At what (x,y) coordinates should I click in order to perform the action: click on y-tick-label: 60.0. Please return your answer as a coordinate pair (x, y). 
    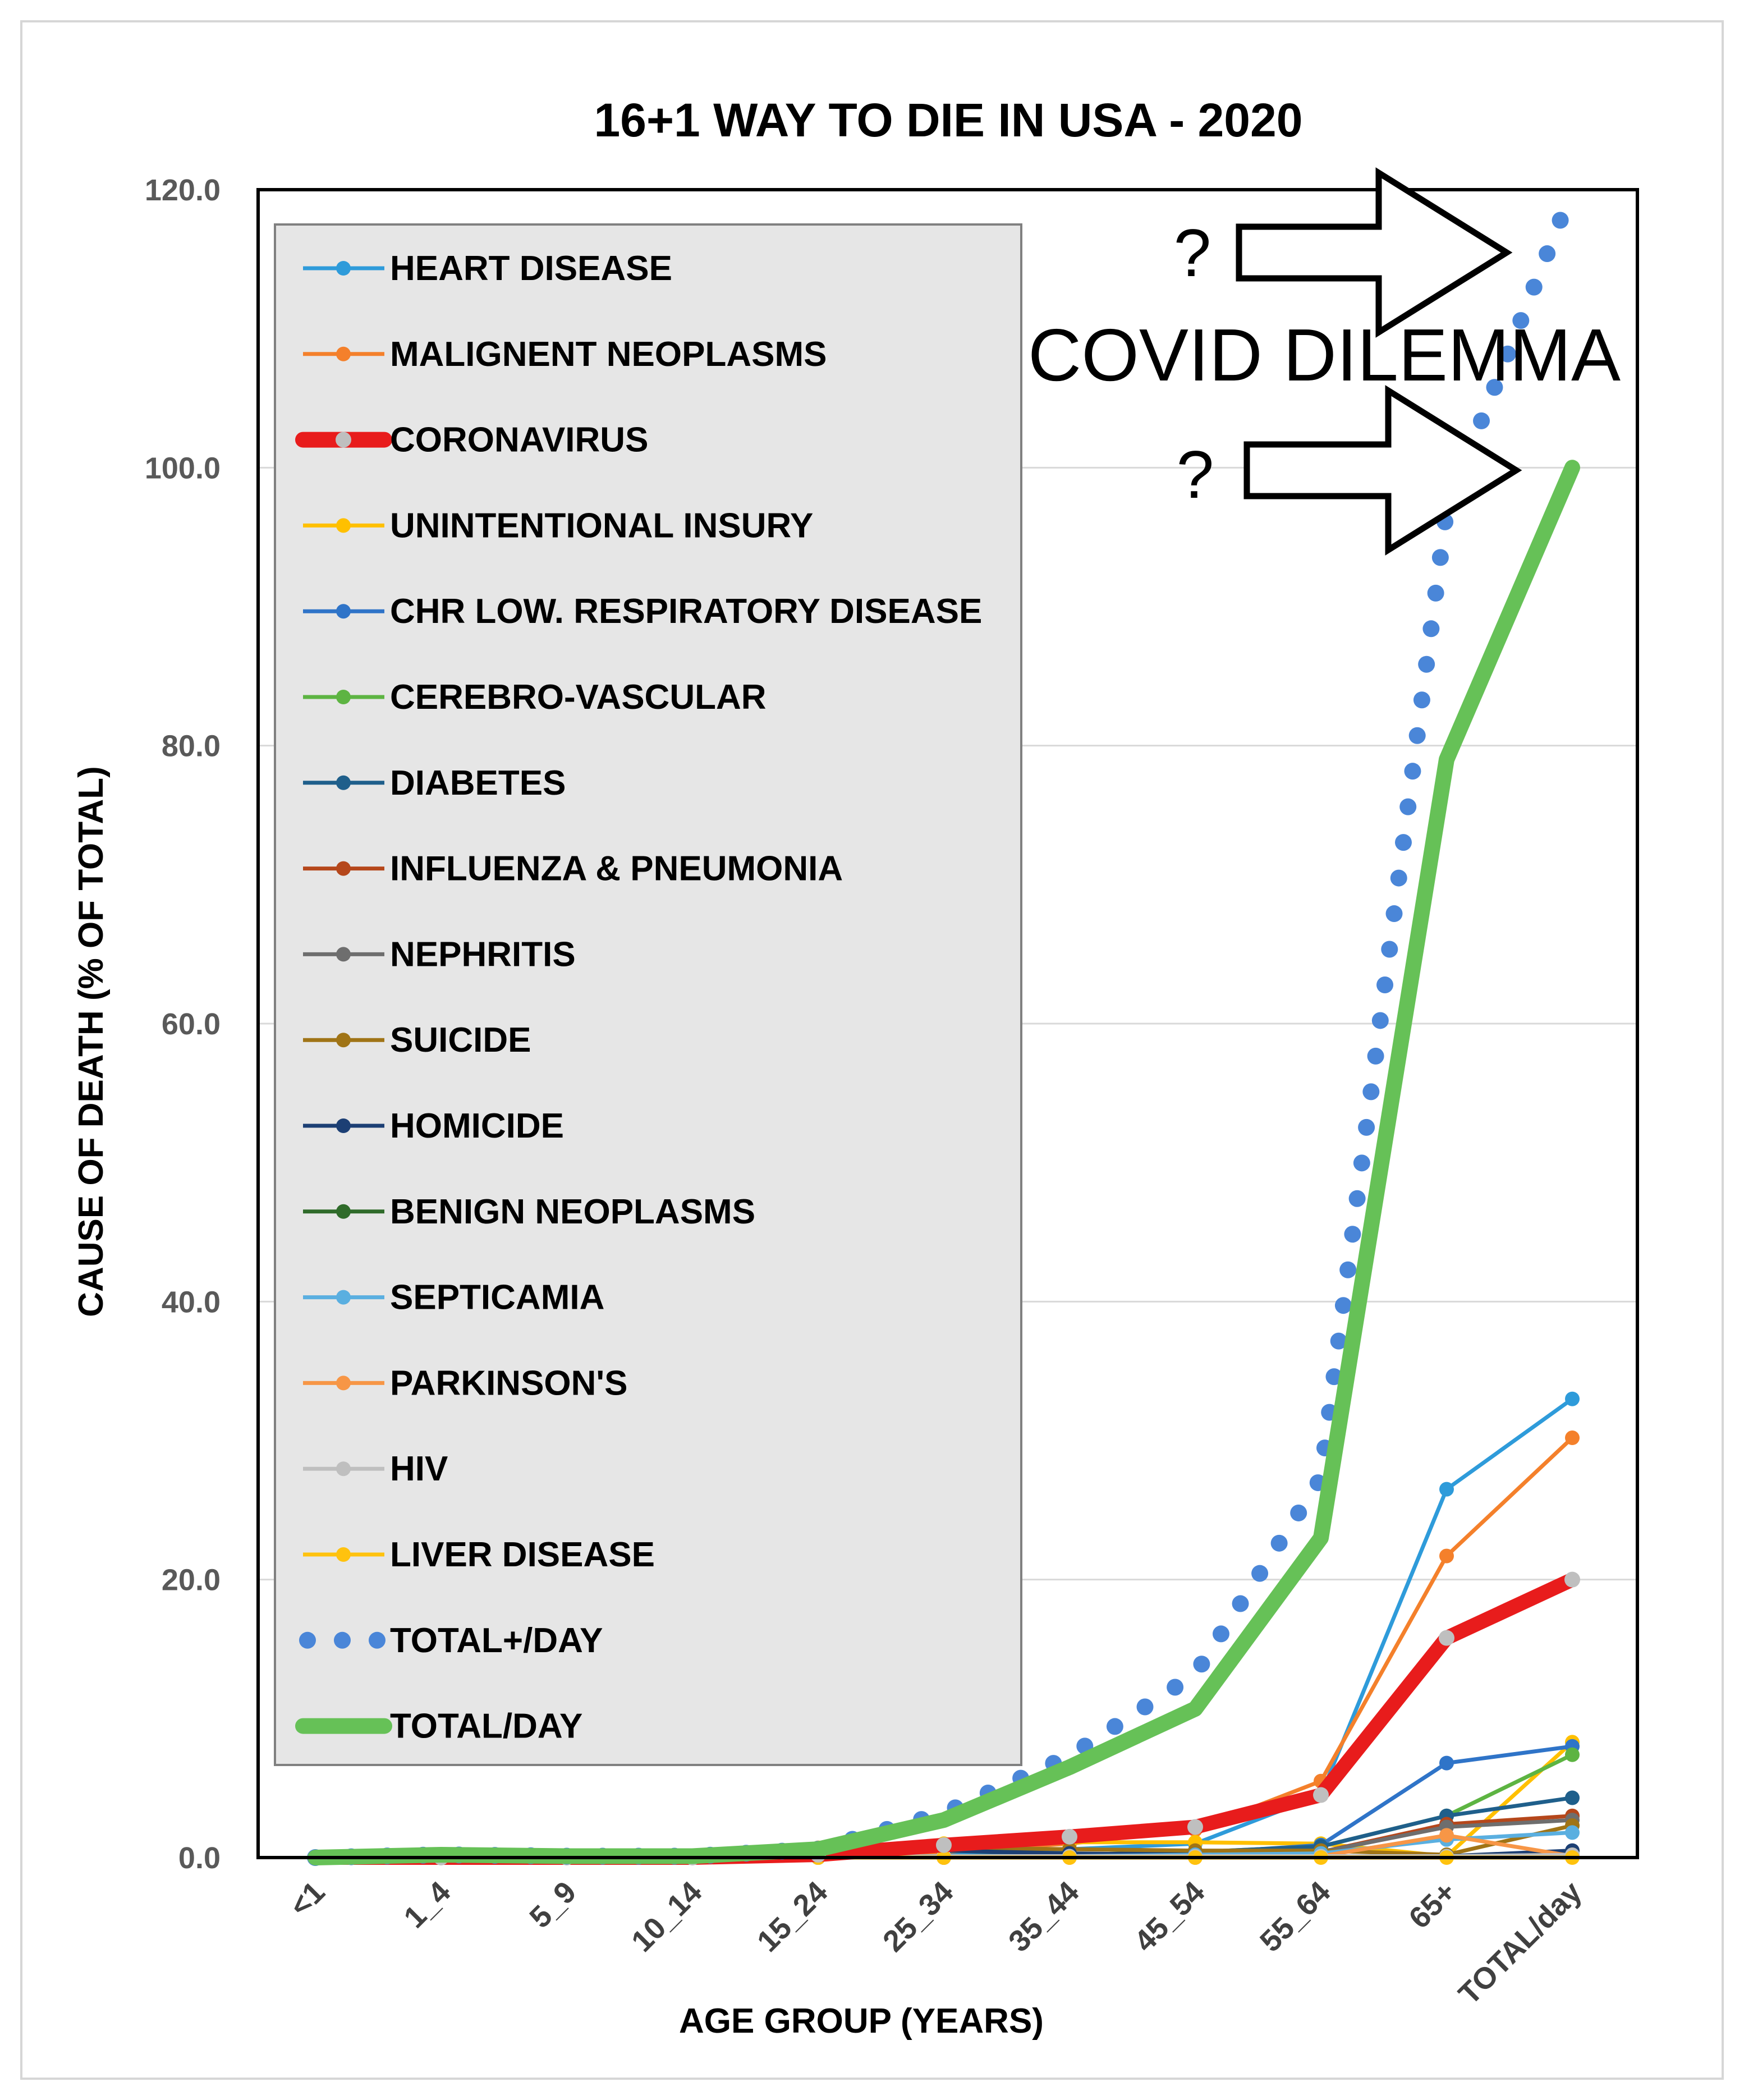
    Looking at the image, I should click on (191, 1024).